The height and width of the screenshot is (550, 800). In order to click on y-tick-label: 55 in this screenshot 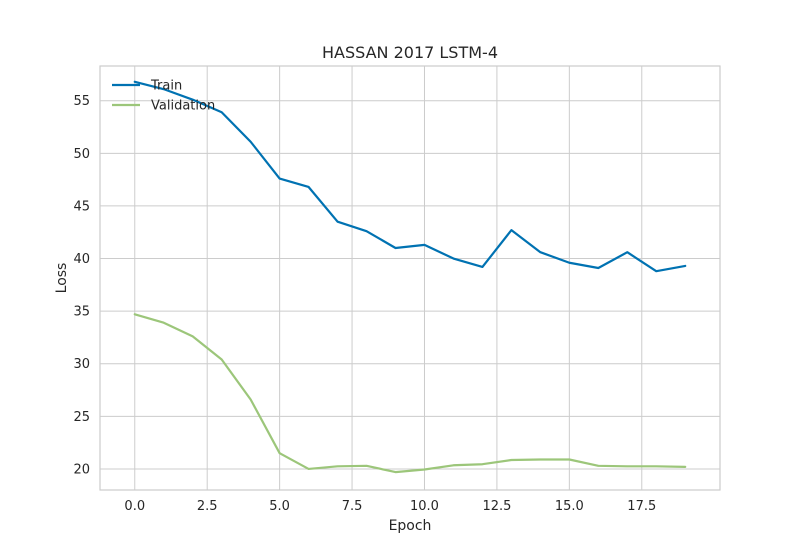, I will do `click(81, 101)`.